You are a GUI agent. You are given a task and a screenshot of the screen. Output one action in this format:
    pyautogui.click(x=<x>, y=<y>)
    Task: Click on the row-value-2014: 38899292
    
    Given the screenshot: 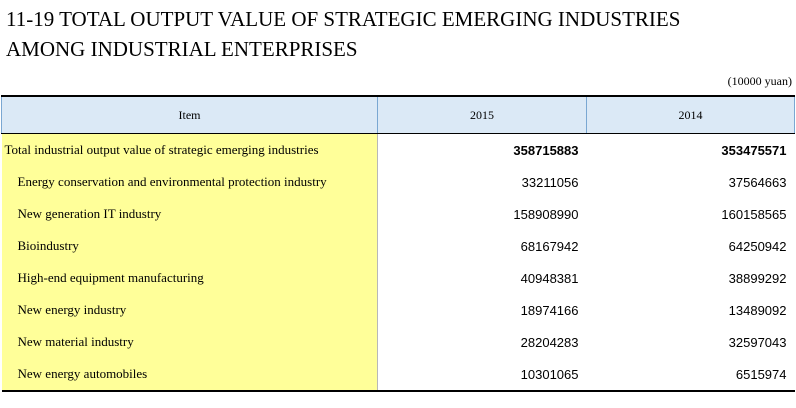 What is the action you would take?
    pyautogui.click(x=757, y=278)
    